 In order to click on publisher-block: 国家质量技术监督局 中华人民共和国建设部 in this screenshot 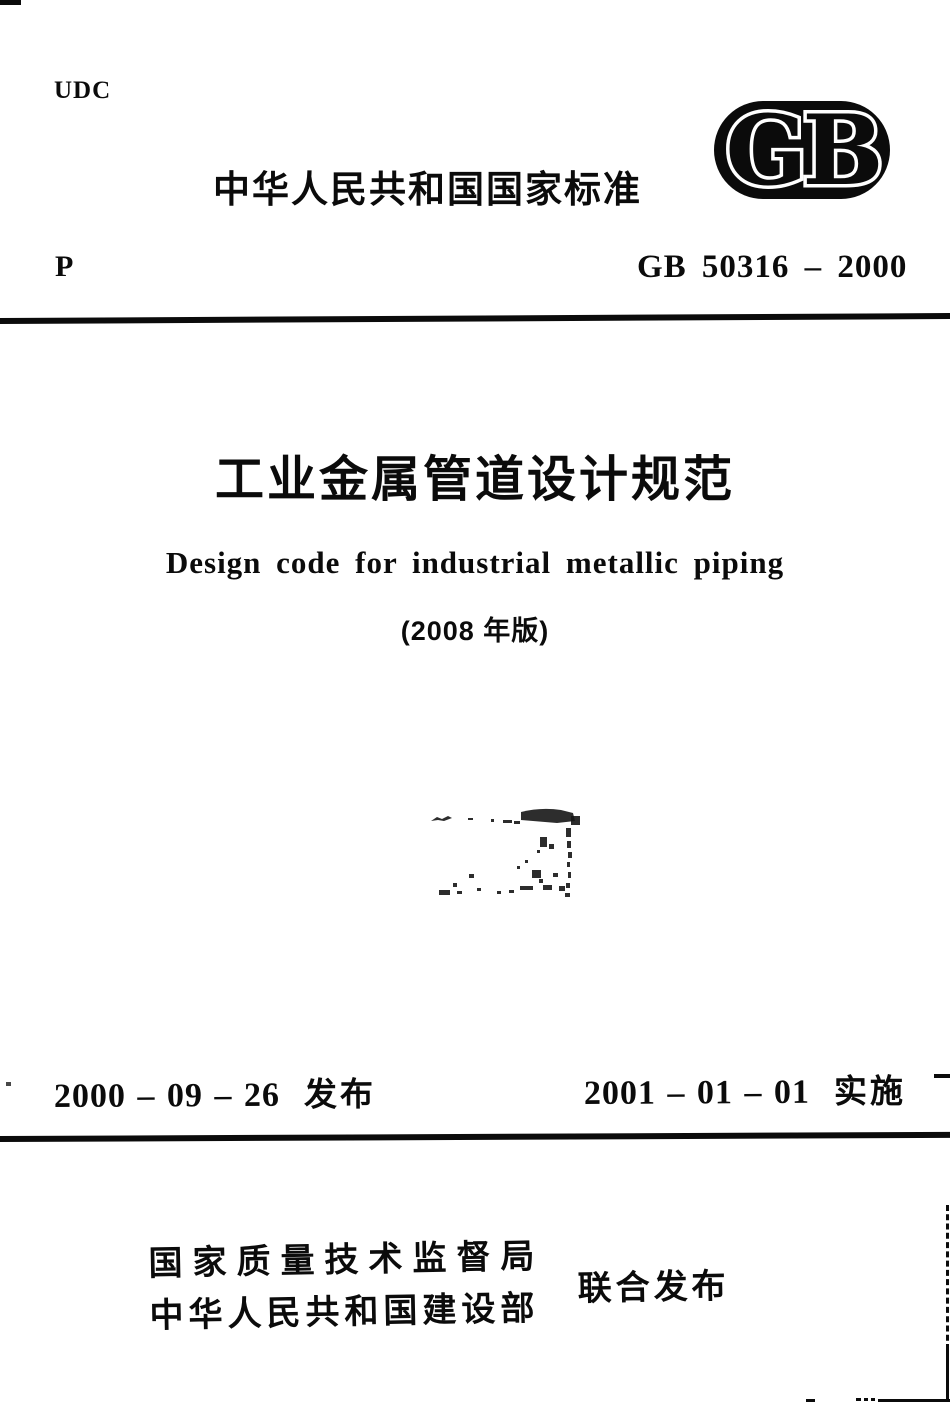, I will do `click(347, 1286)`.